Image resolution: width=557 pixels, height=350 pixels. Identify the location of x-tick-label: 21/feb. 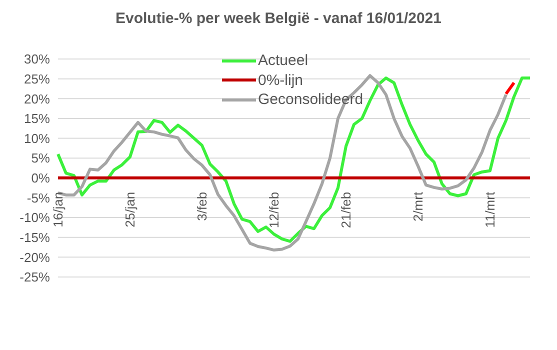
(346, 210).